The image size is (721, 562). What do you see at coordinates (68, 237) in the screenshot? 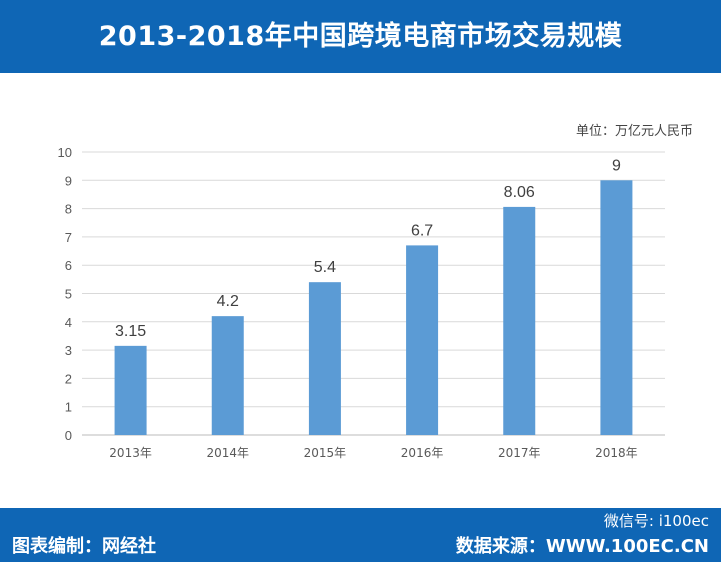
I see `y-tick-label: 7` at bounding box center [68, 237].